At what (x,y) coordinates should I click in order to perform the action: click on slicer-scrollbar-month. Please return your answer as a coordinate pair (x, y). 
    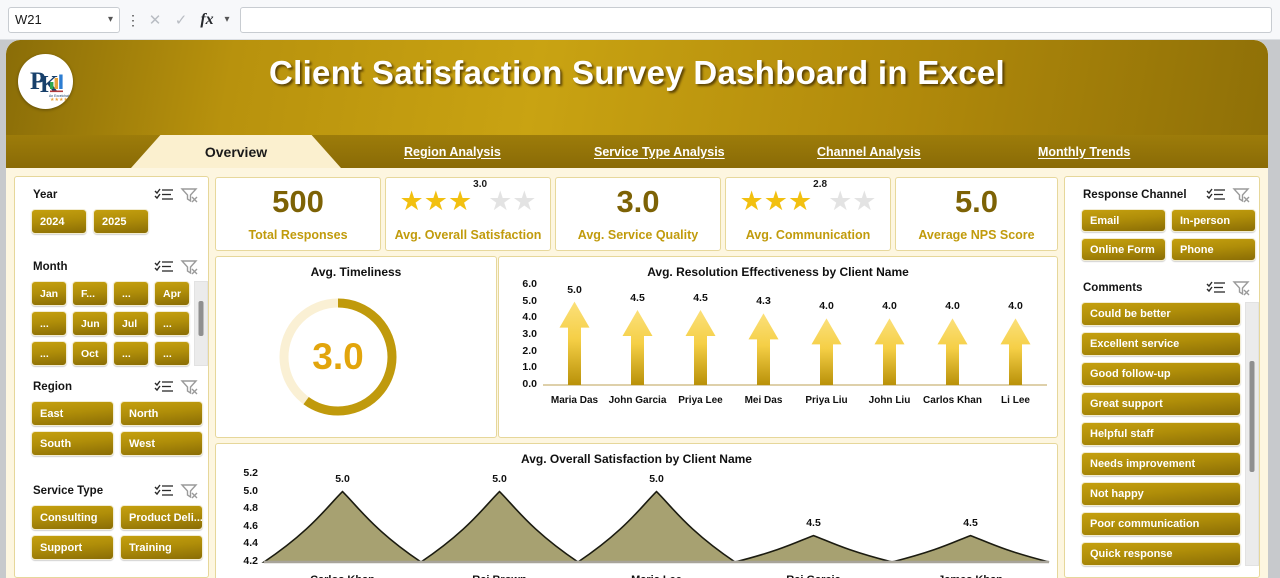
    Looking at the image, I should click on (201, 323).